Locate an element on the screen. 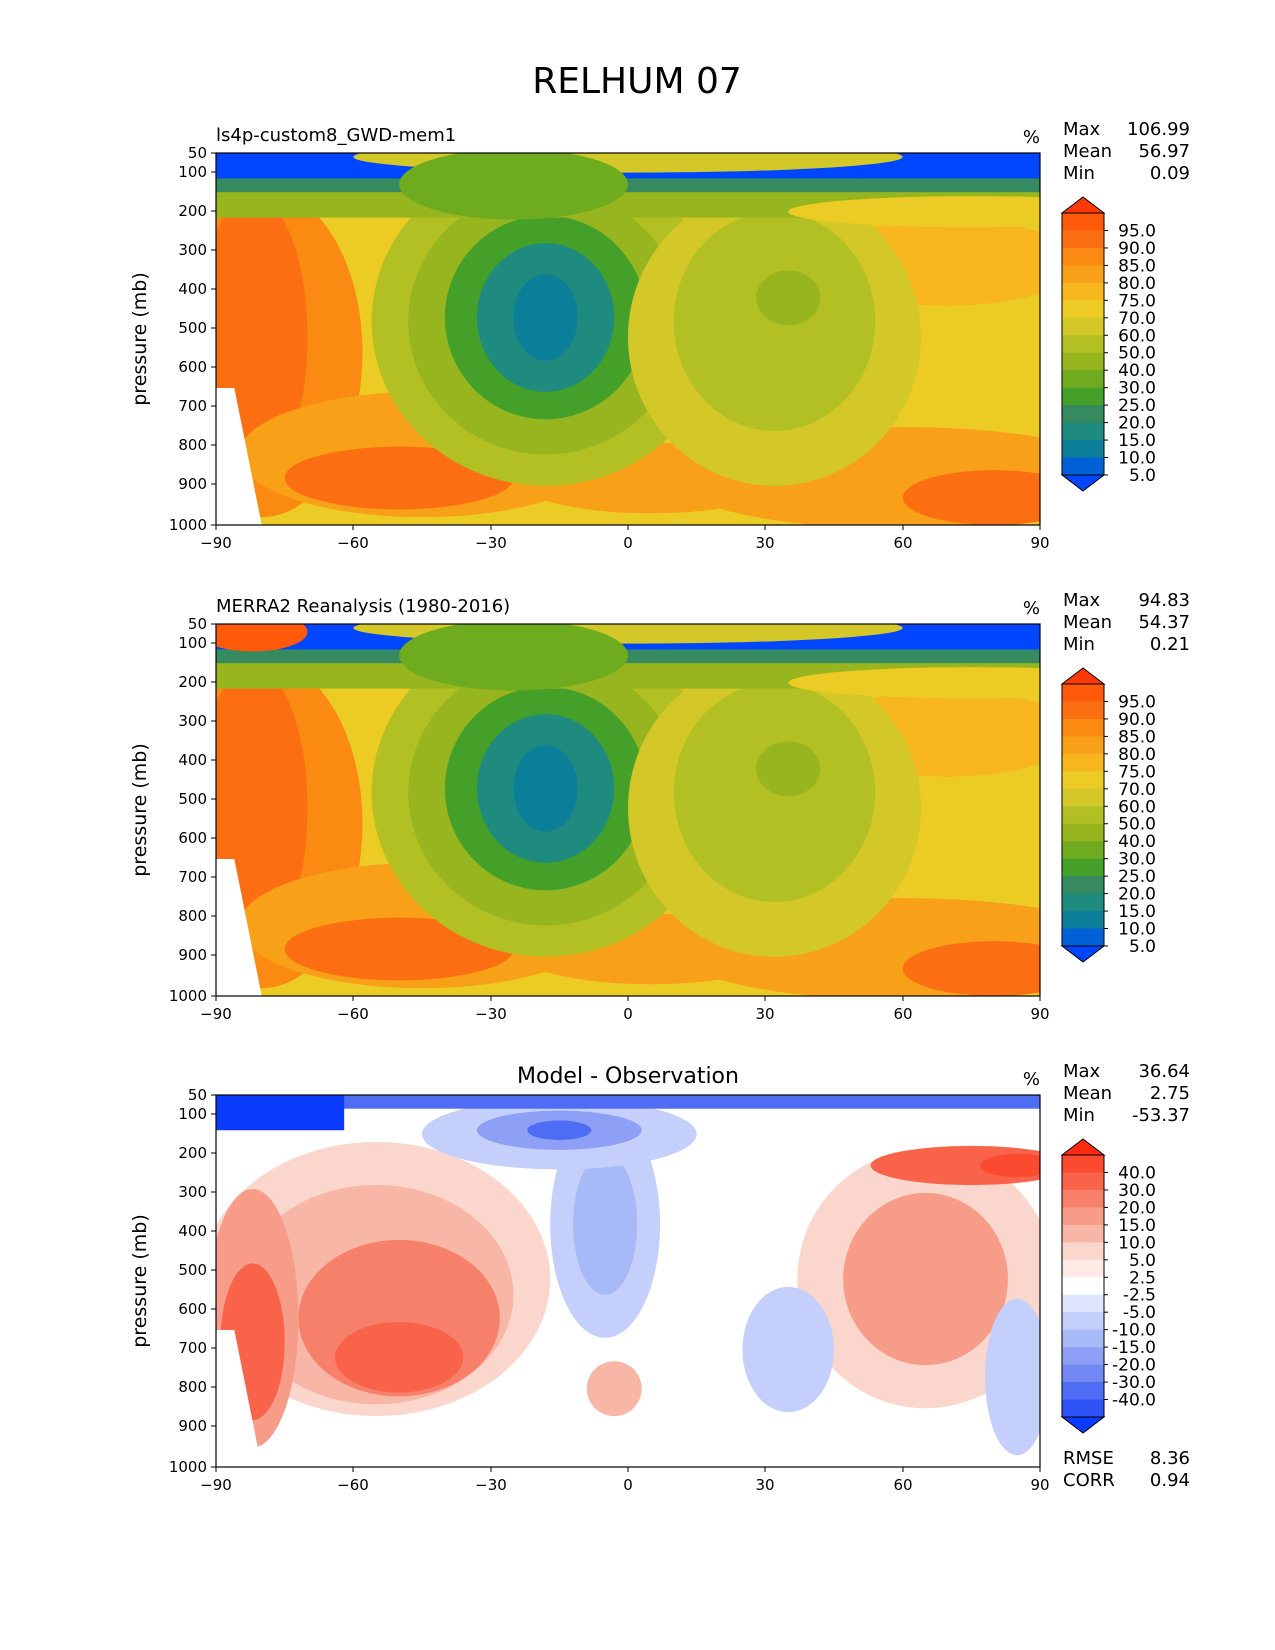  y-tick-label: 400 is located at coordinates (192, 289).